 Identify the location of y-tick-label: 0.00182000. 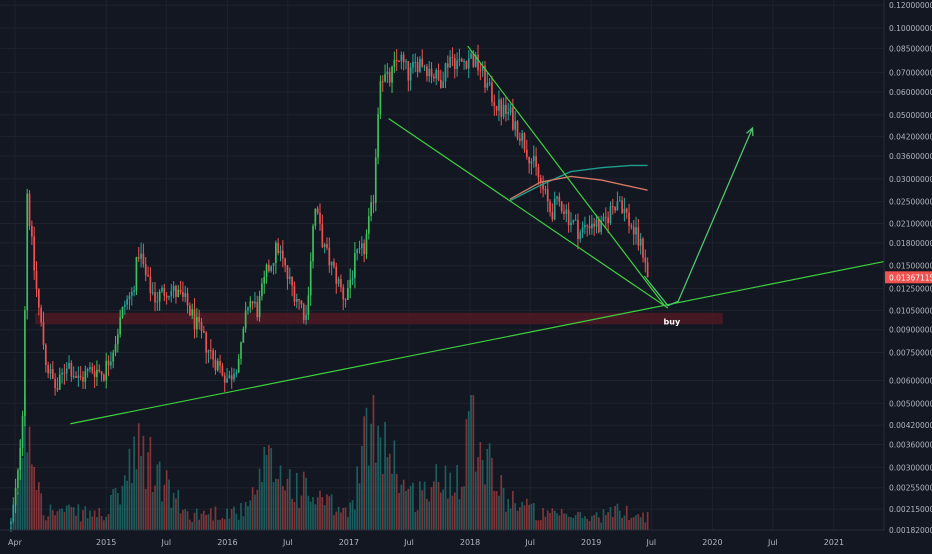
(910, 530).